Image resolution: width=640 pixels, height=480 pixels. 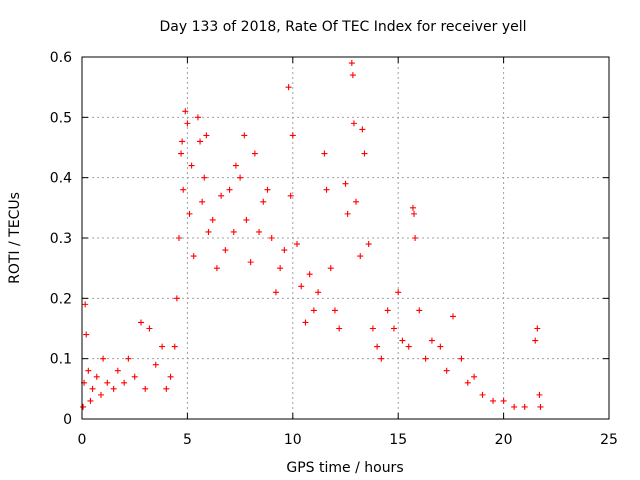 What do you see at coordinates (293, 440) in the screenshot?
I see `x-tick-label: 10` at bounding box center [293, 440].